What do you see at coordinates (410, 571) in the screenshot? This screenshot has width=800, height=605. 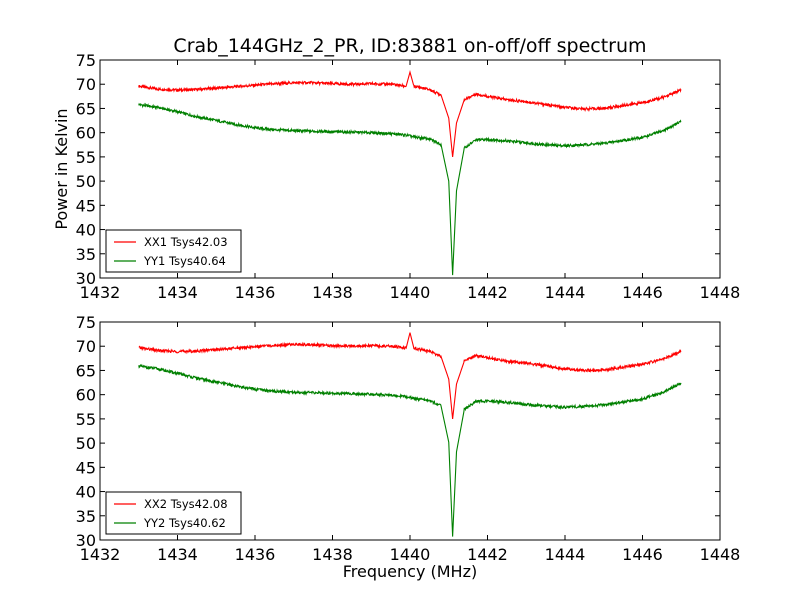 I see `x-axis-label: Frequency (MHz)` at bounding box center [410, 571].